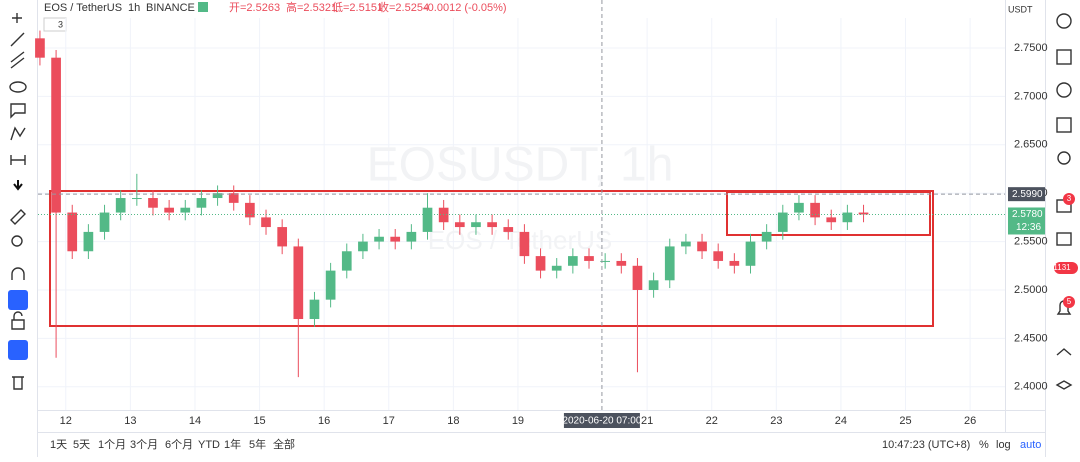 The image size is (1080, 462). Describe the element at coordinates (209, 445) in the screenshot. I see `range-button: YTD` at that location.